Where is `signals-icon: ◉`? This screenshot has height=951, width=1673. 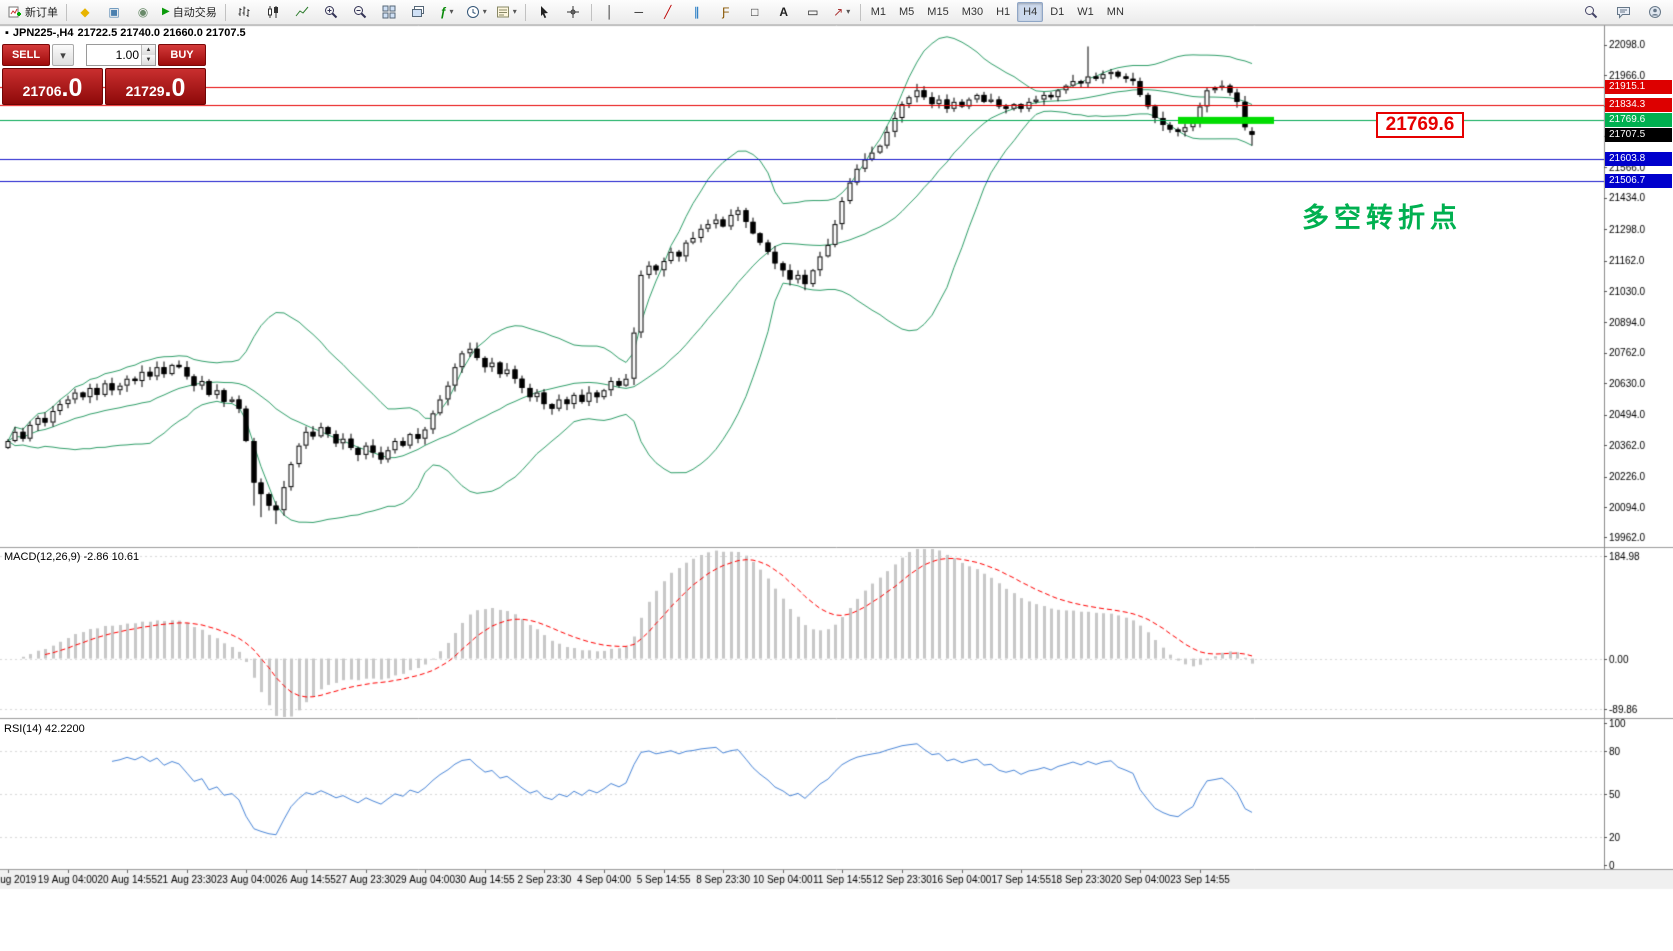 signals-icon: ◉ is located at coordinates (143, 12).